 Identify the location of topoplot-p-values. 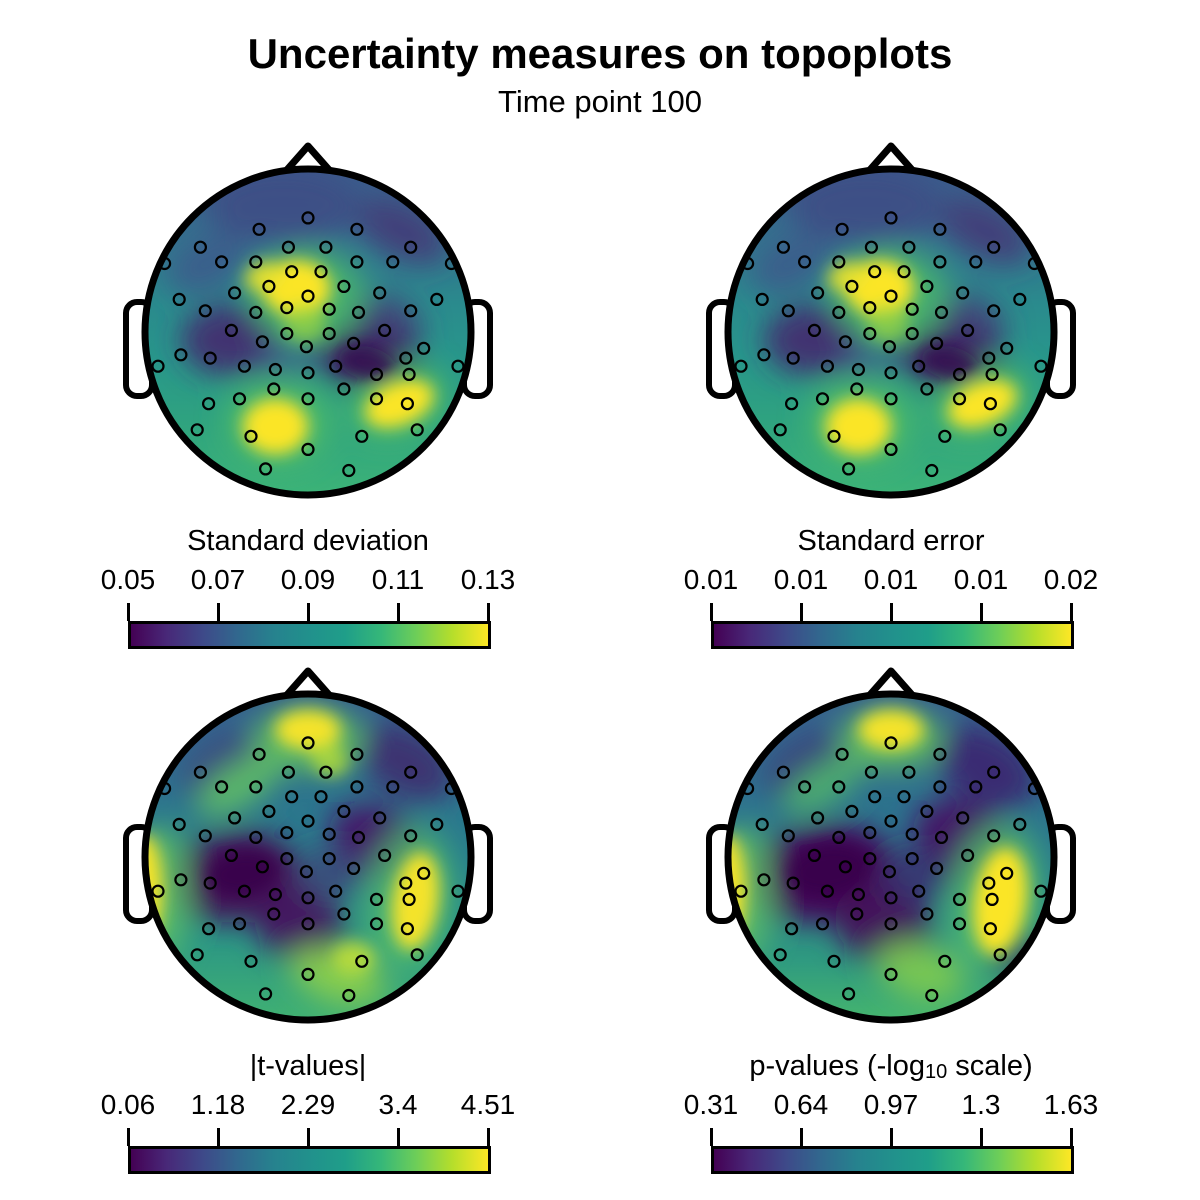
(891, 857).